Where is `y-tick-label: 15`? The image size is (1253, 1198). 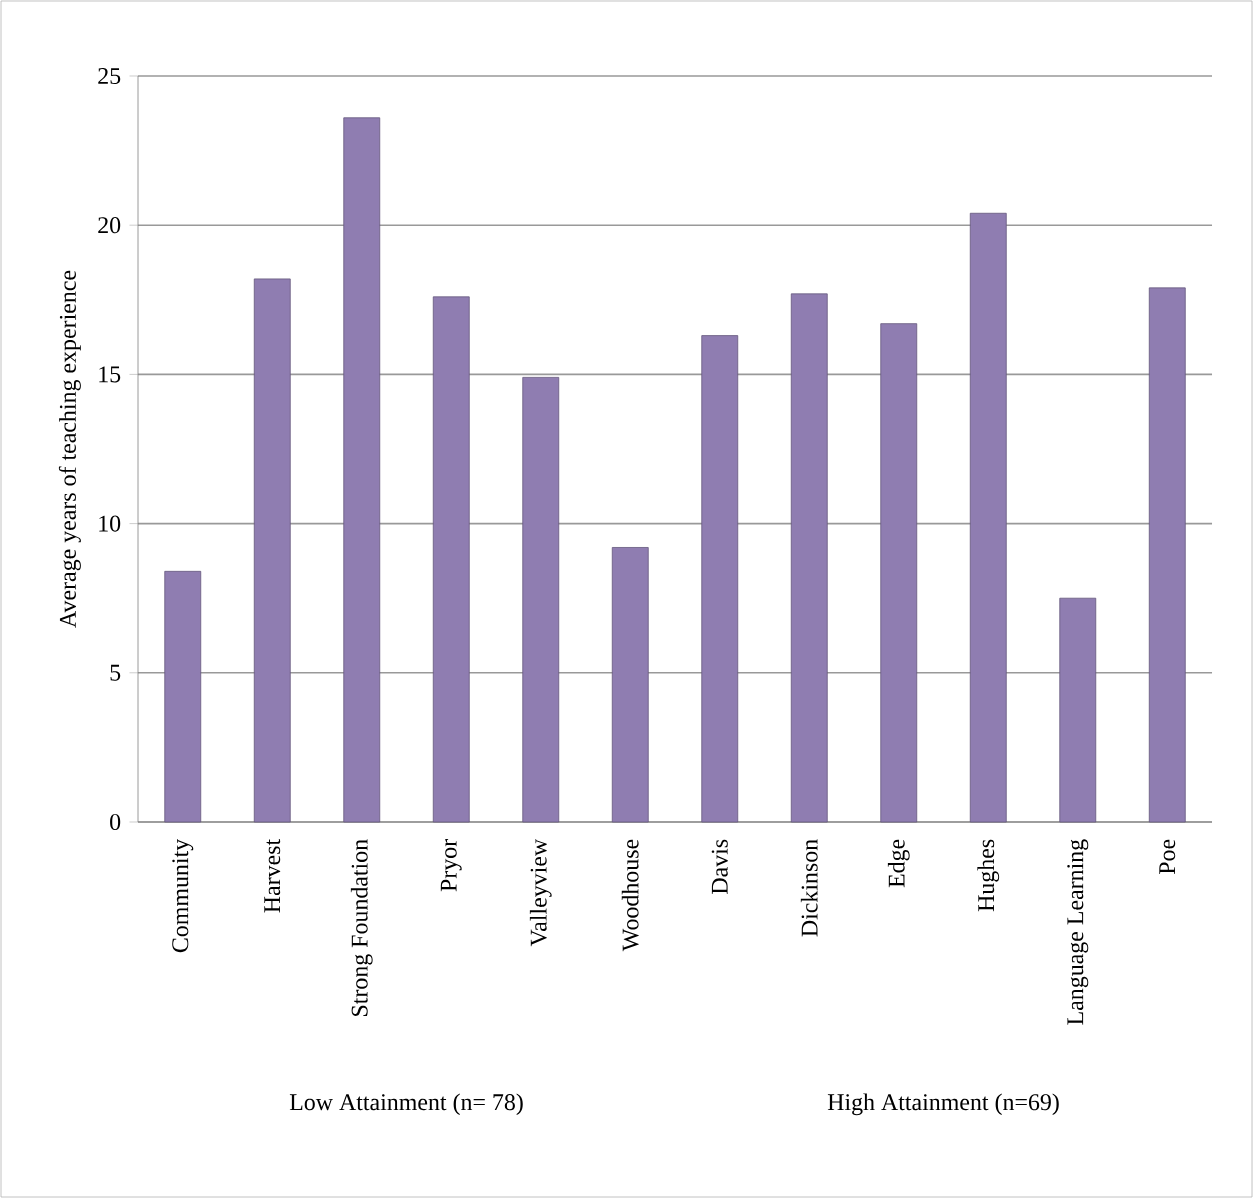 y-tick-label: 15 is located at coordinates (110, 374).